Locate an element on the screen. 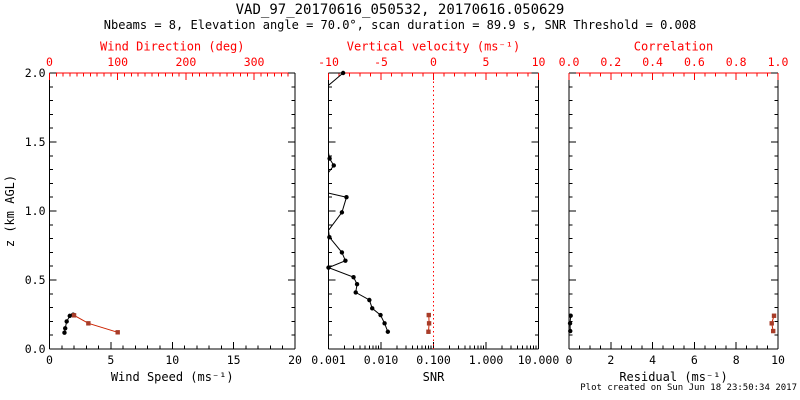 This screenshot has width=800, height=400. plot-title: VAD_97_20170616_050532, 20170616.050629 is located at coordinates (400, 10).